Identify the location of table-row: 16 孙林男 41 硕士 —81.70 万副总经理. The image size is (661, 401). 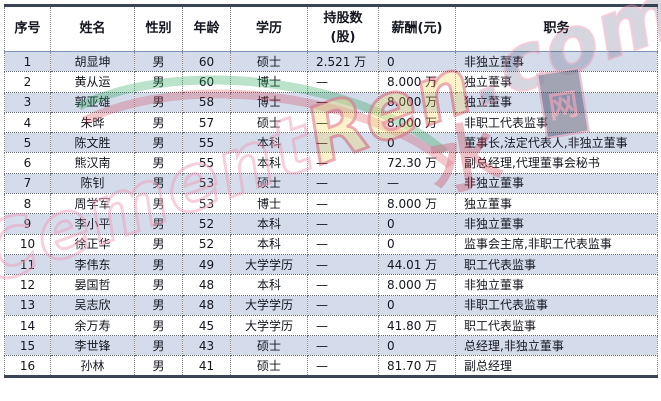
(331, 366).